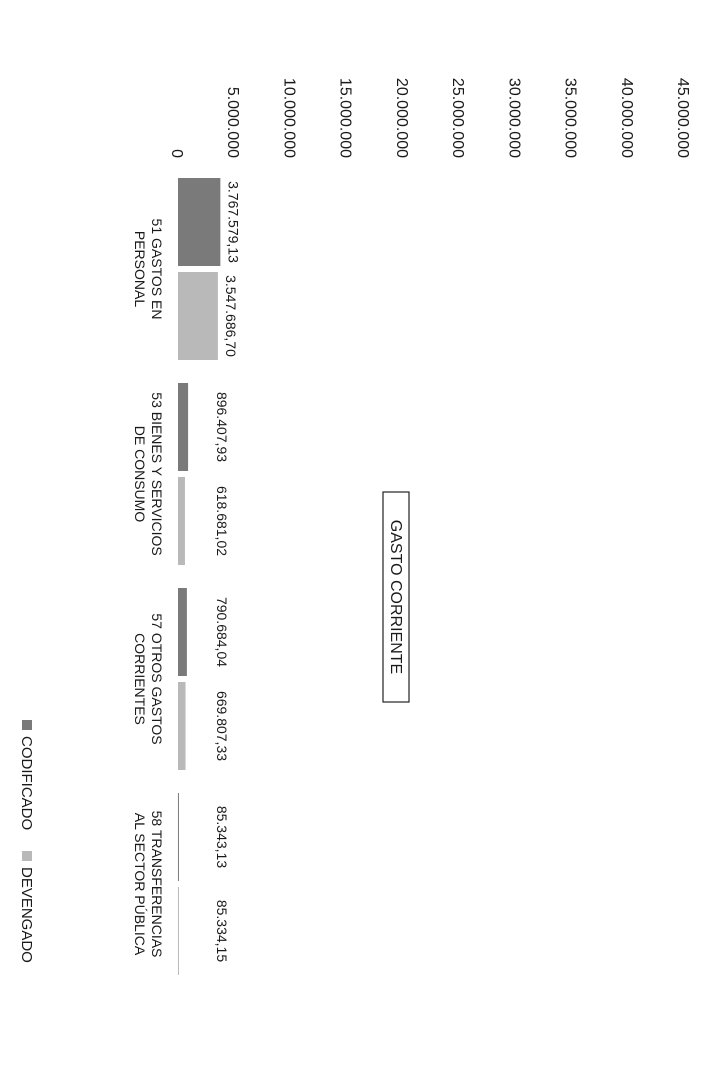 The image size is (704, 1078). What do you see at coordinates (682, 118) in the screenshot?
I see `y-tick-label: 45.000.000` at bounding box center [682, 118].